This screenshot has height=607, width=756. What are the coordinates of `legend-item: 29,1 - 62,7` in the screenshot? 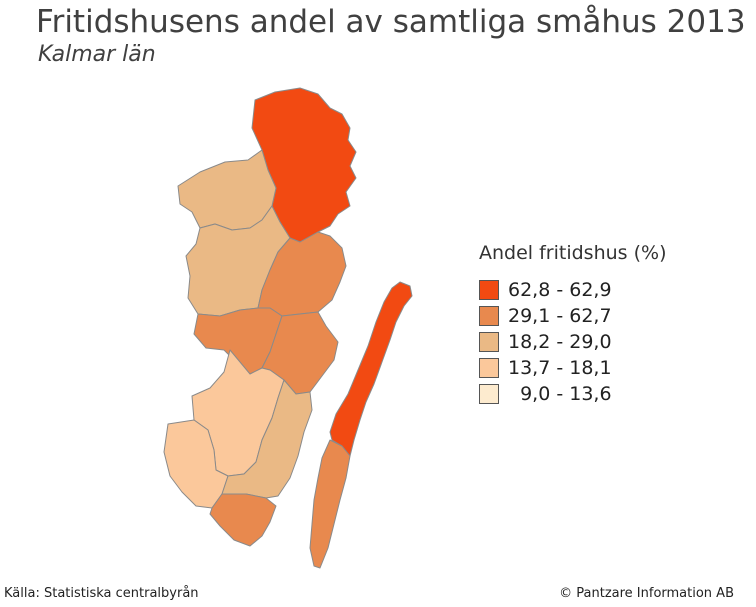 It's located at (545, 316).